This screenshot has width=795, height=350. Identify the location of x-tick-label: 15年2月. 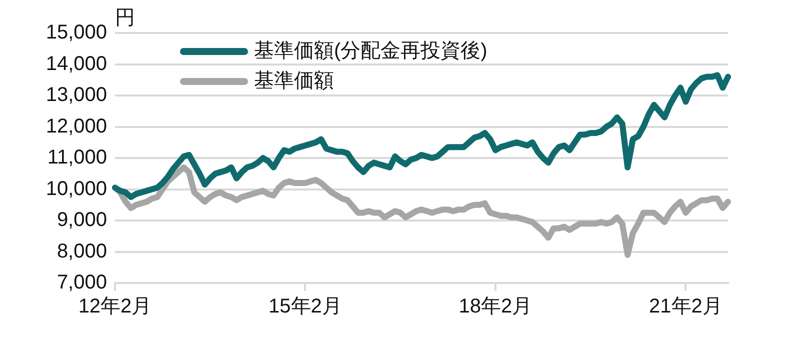
(305, 307).